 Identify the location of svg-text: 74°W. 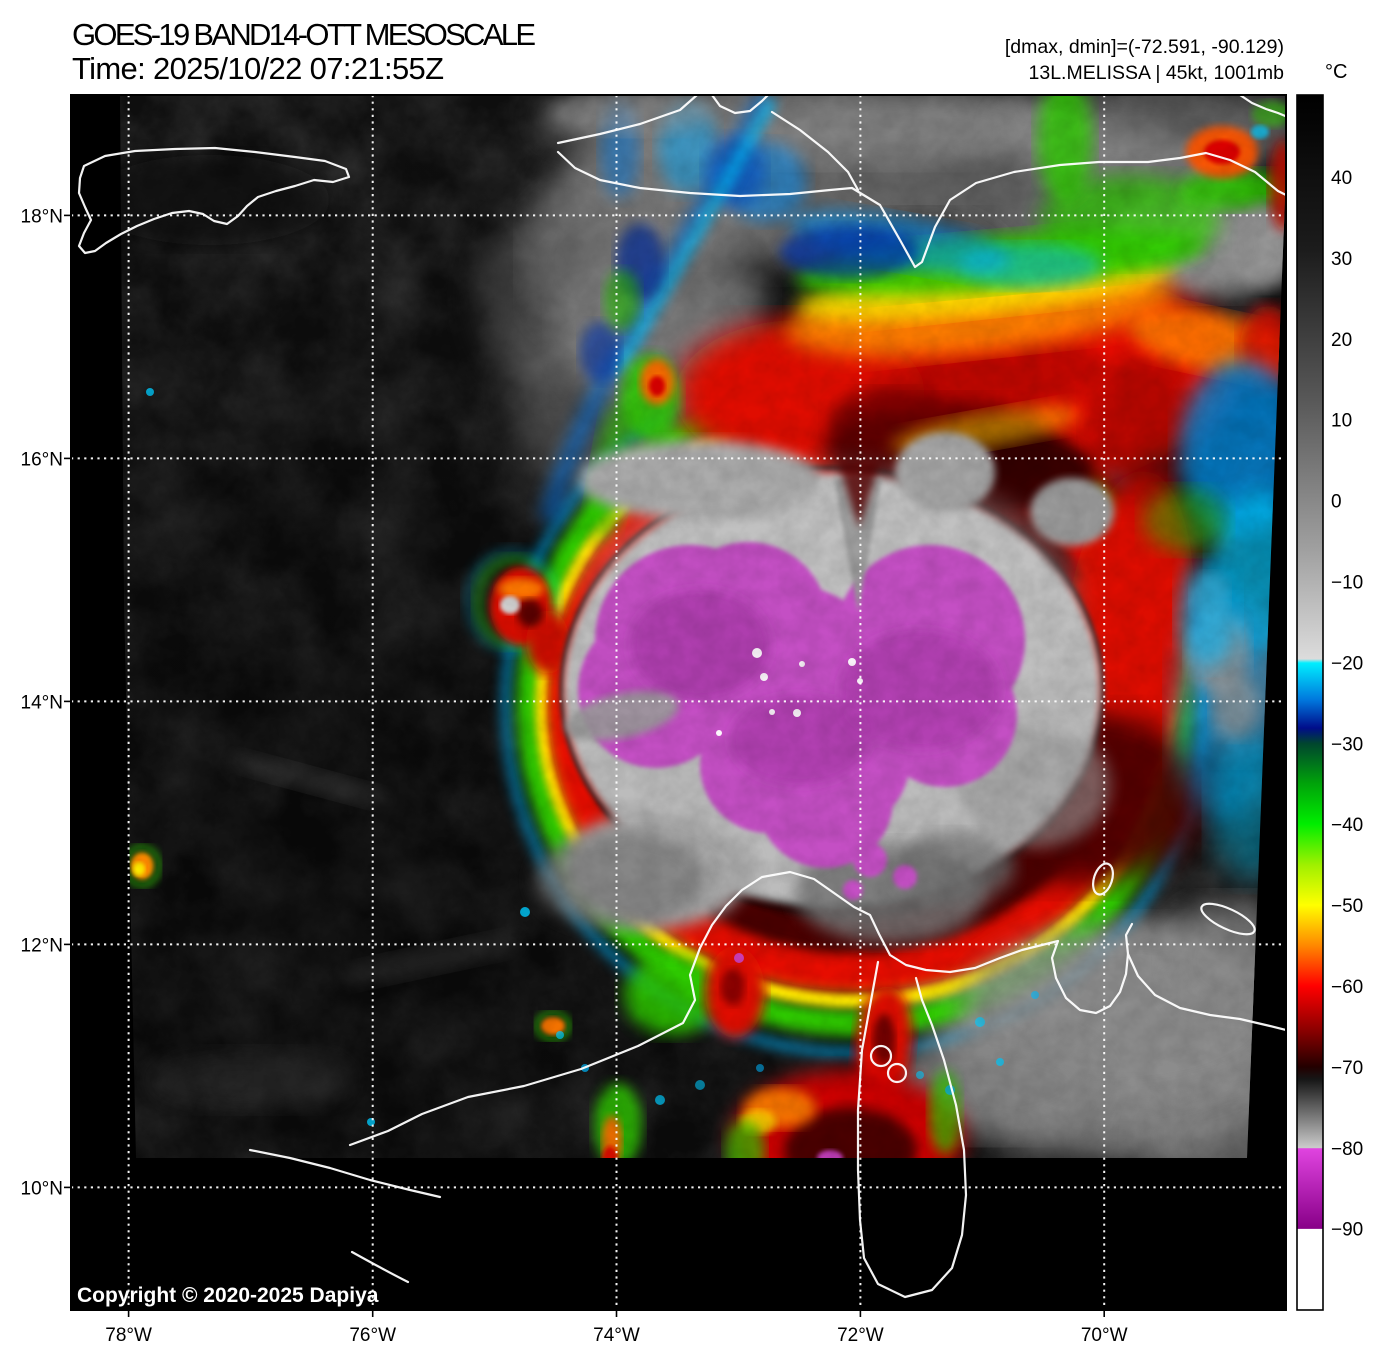
(616, 1335).